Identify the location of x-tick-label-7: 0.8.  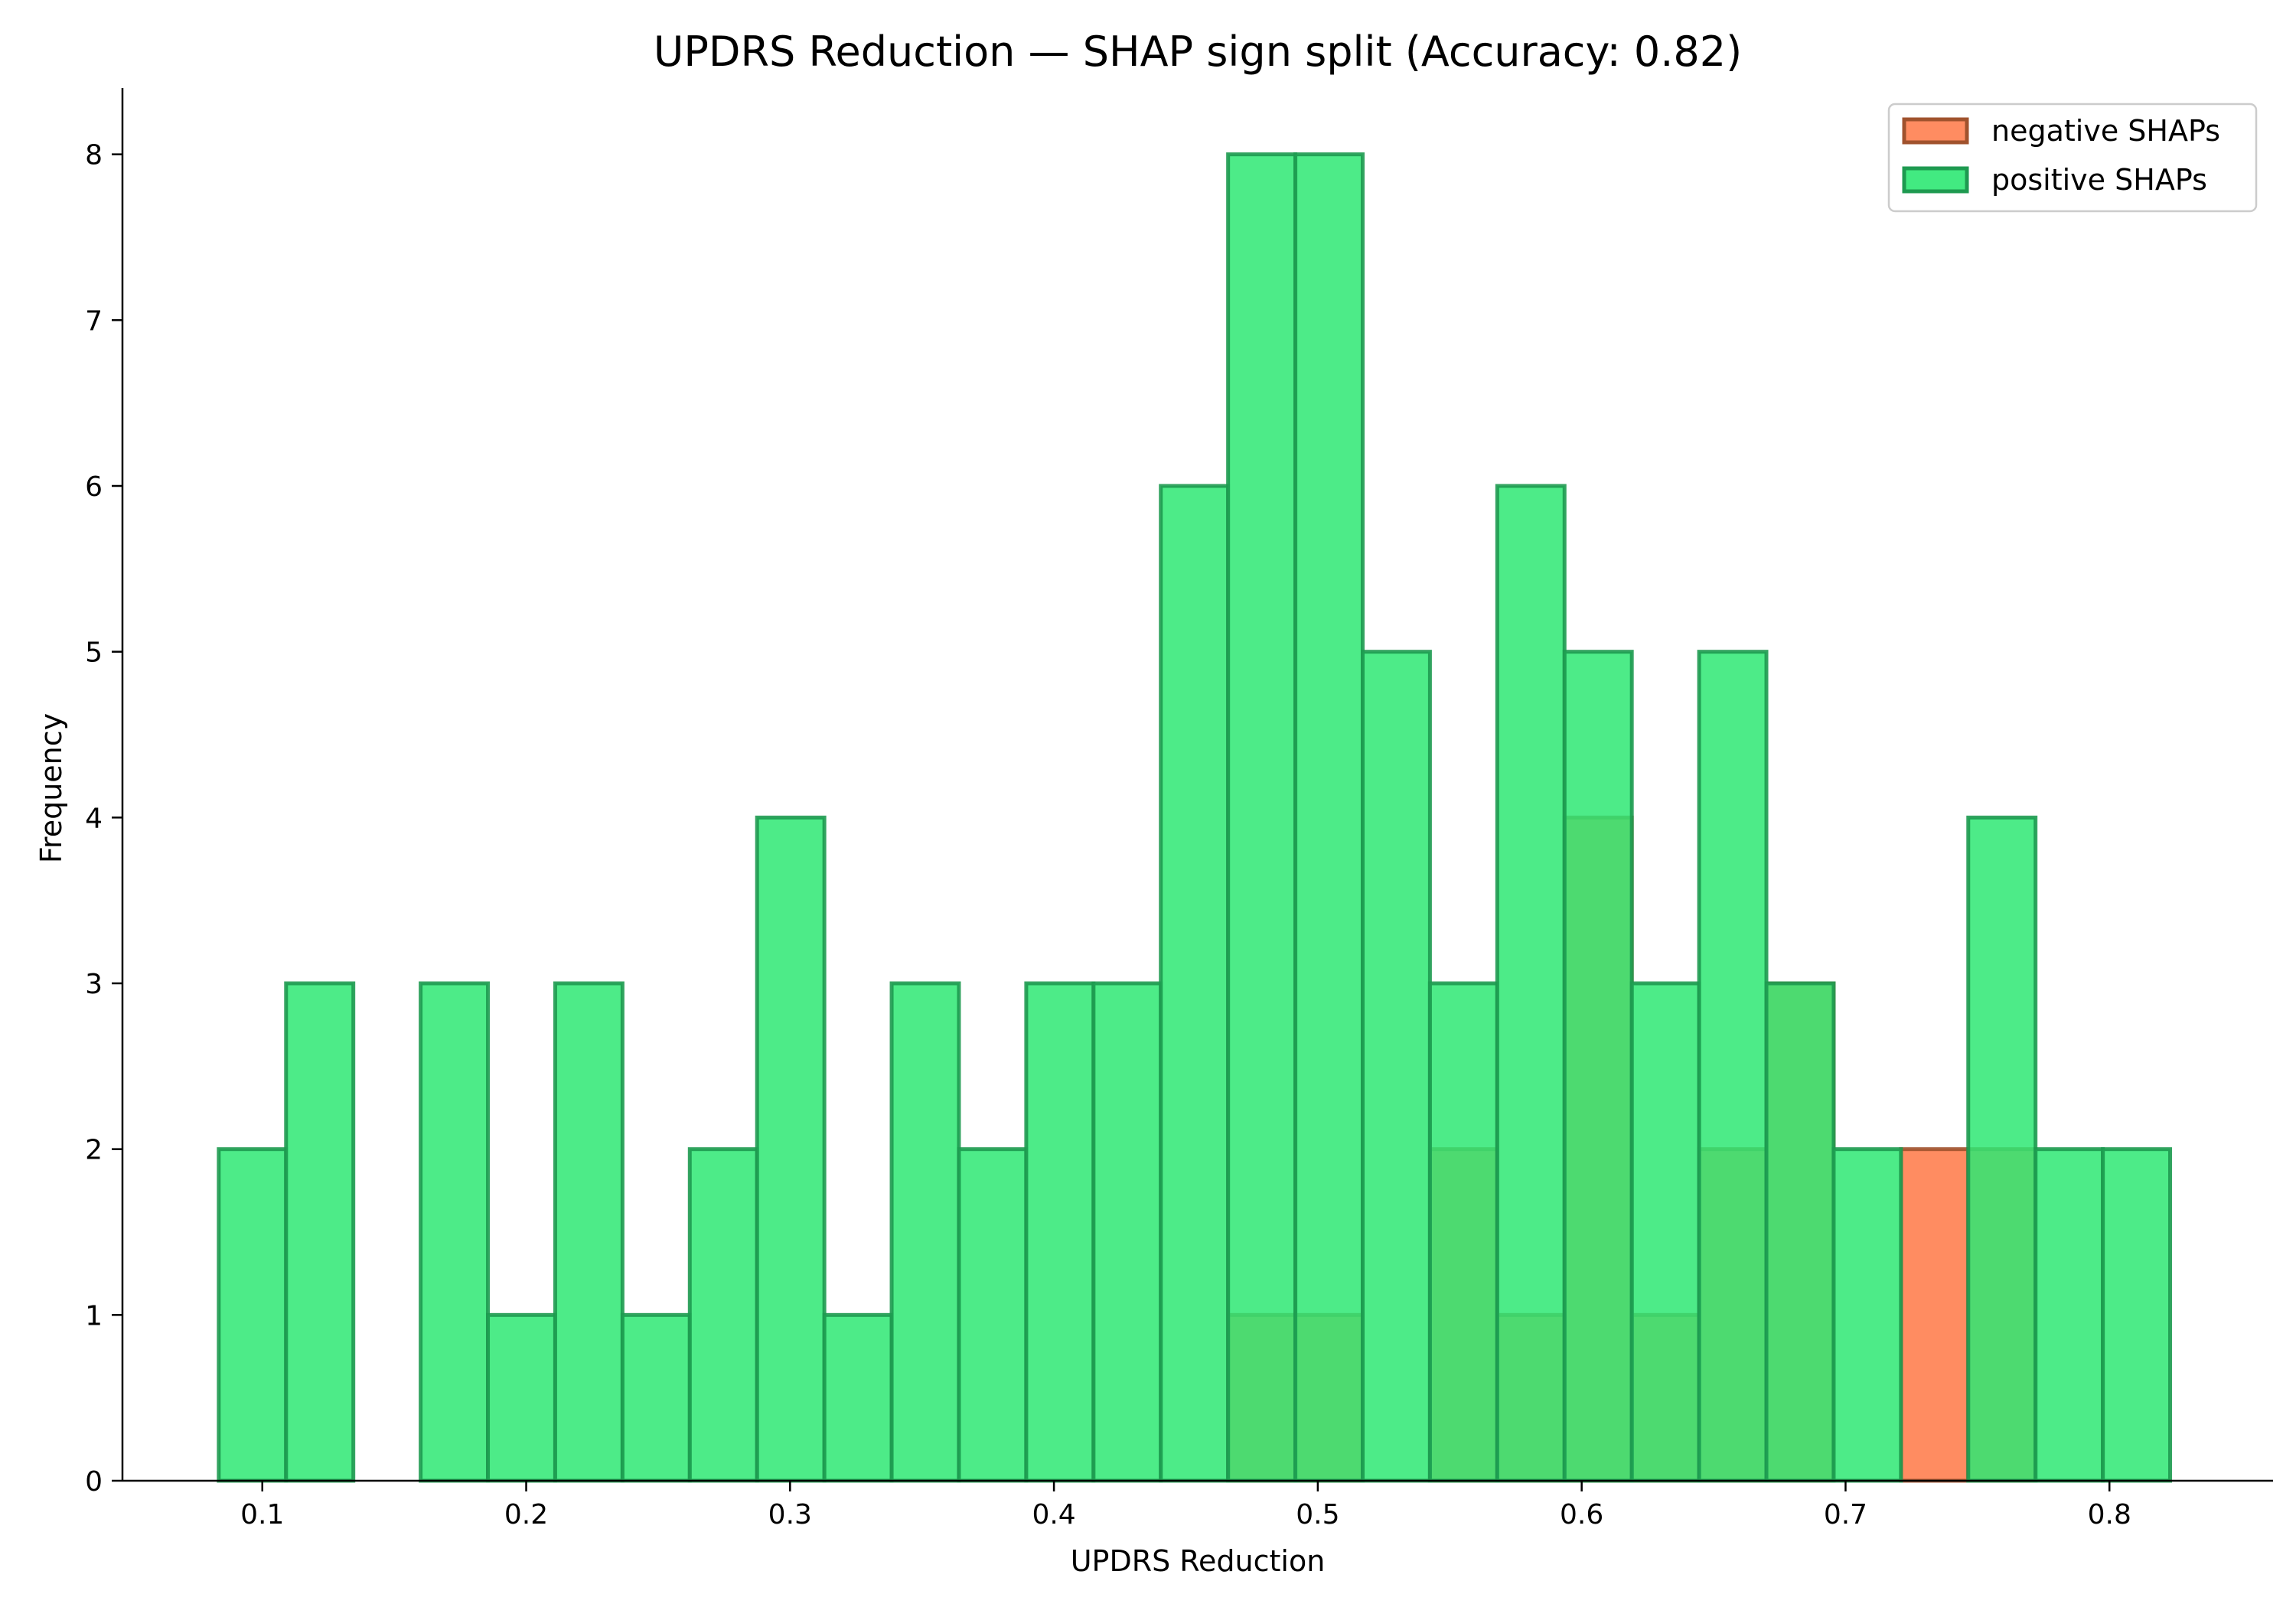
(2109, 1514).